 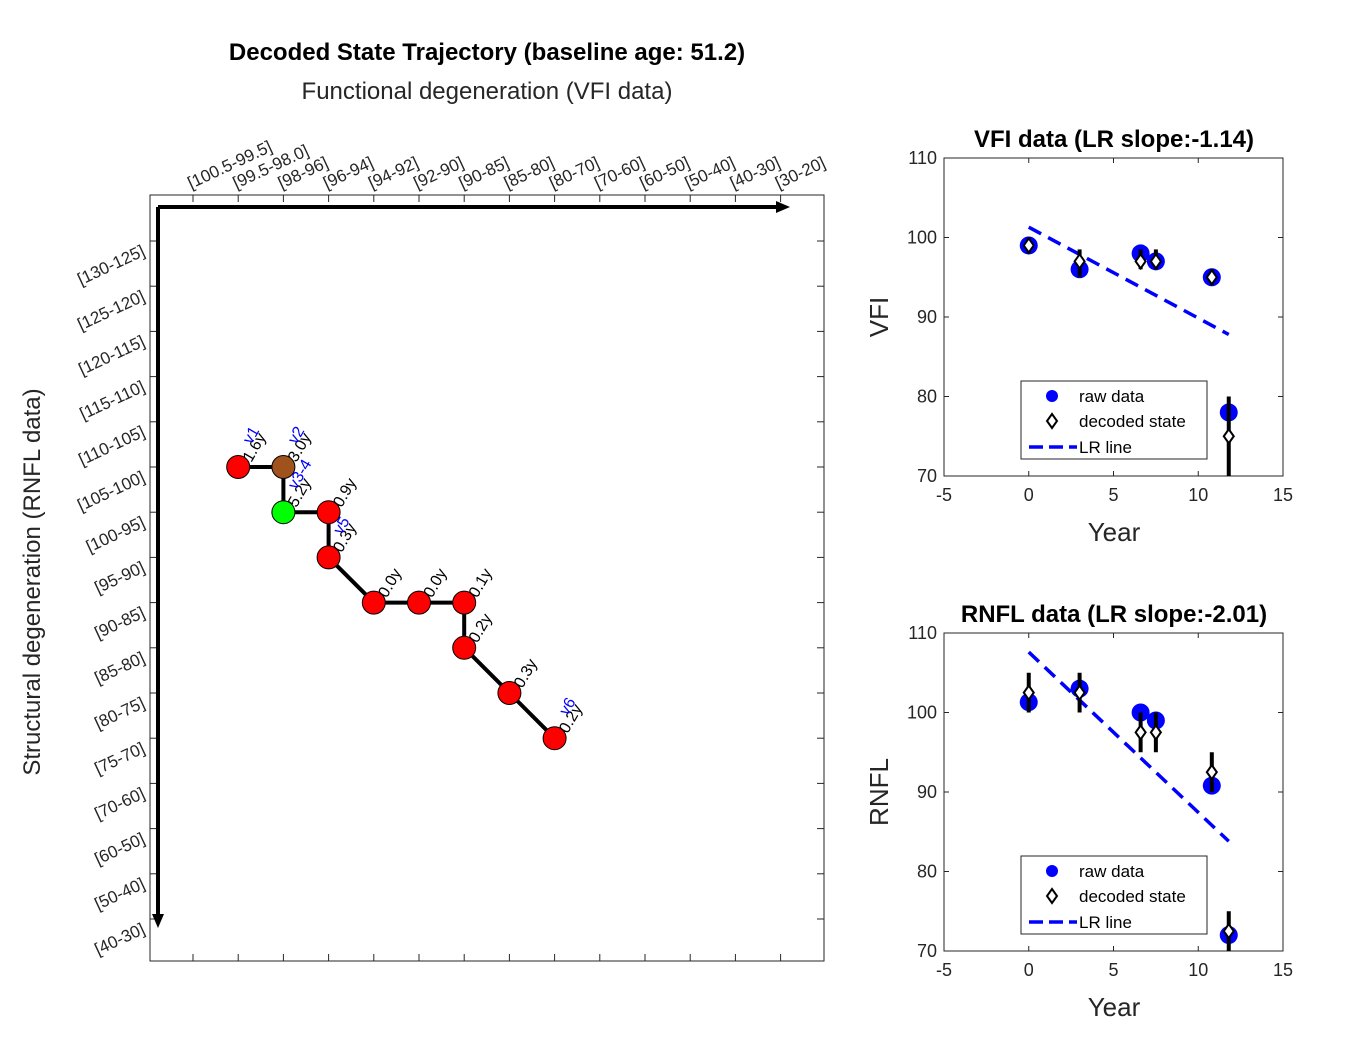 What do you see at coordinates (1114, 139) in the screenshot?
I see `vfi-title: VFI data (LR slope:-1.14)` at bounding box center [1114, 139].